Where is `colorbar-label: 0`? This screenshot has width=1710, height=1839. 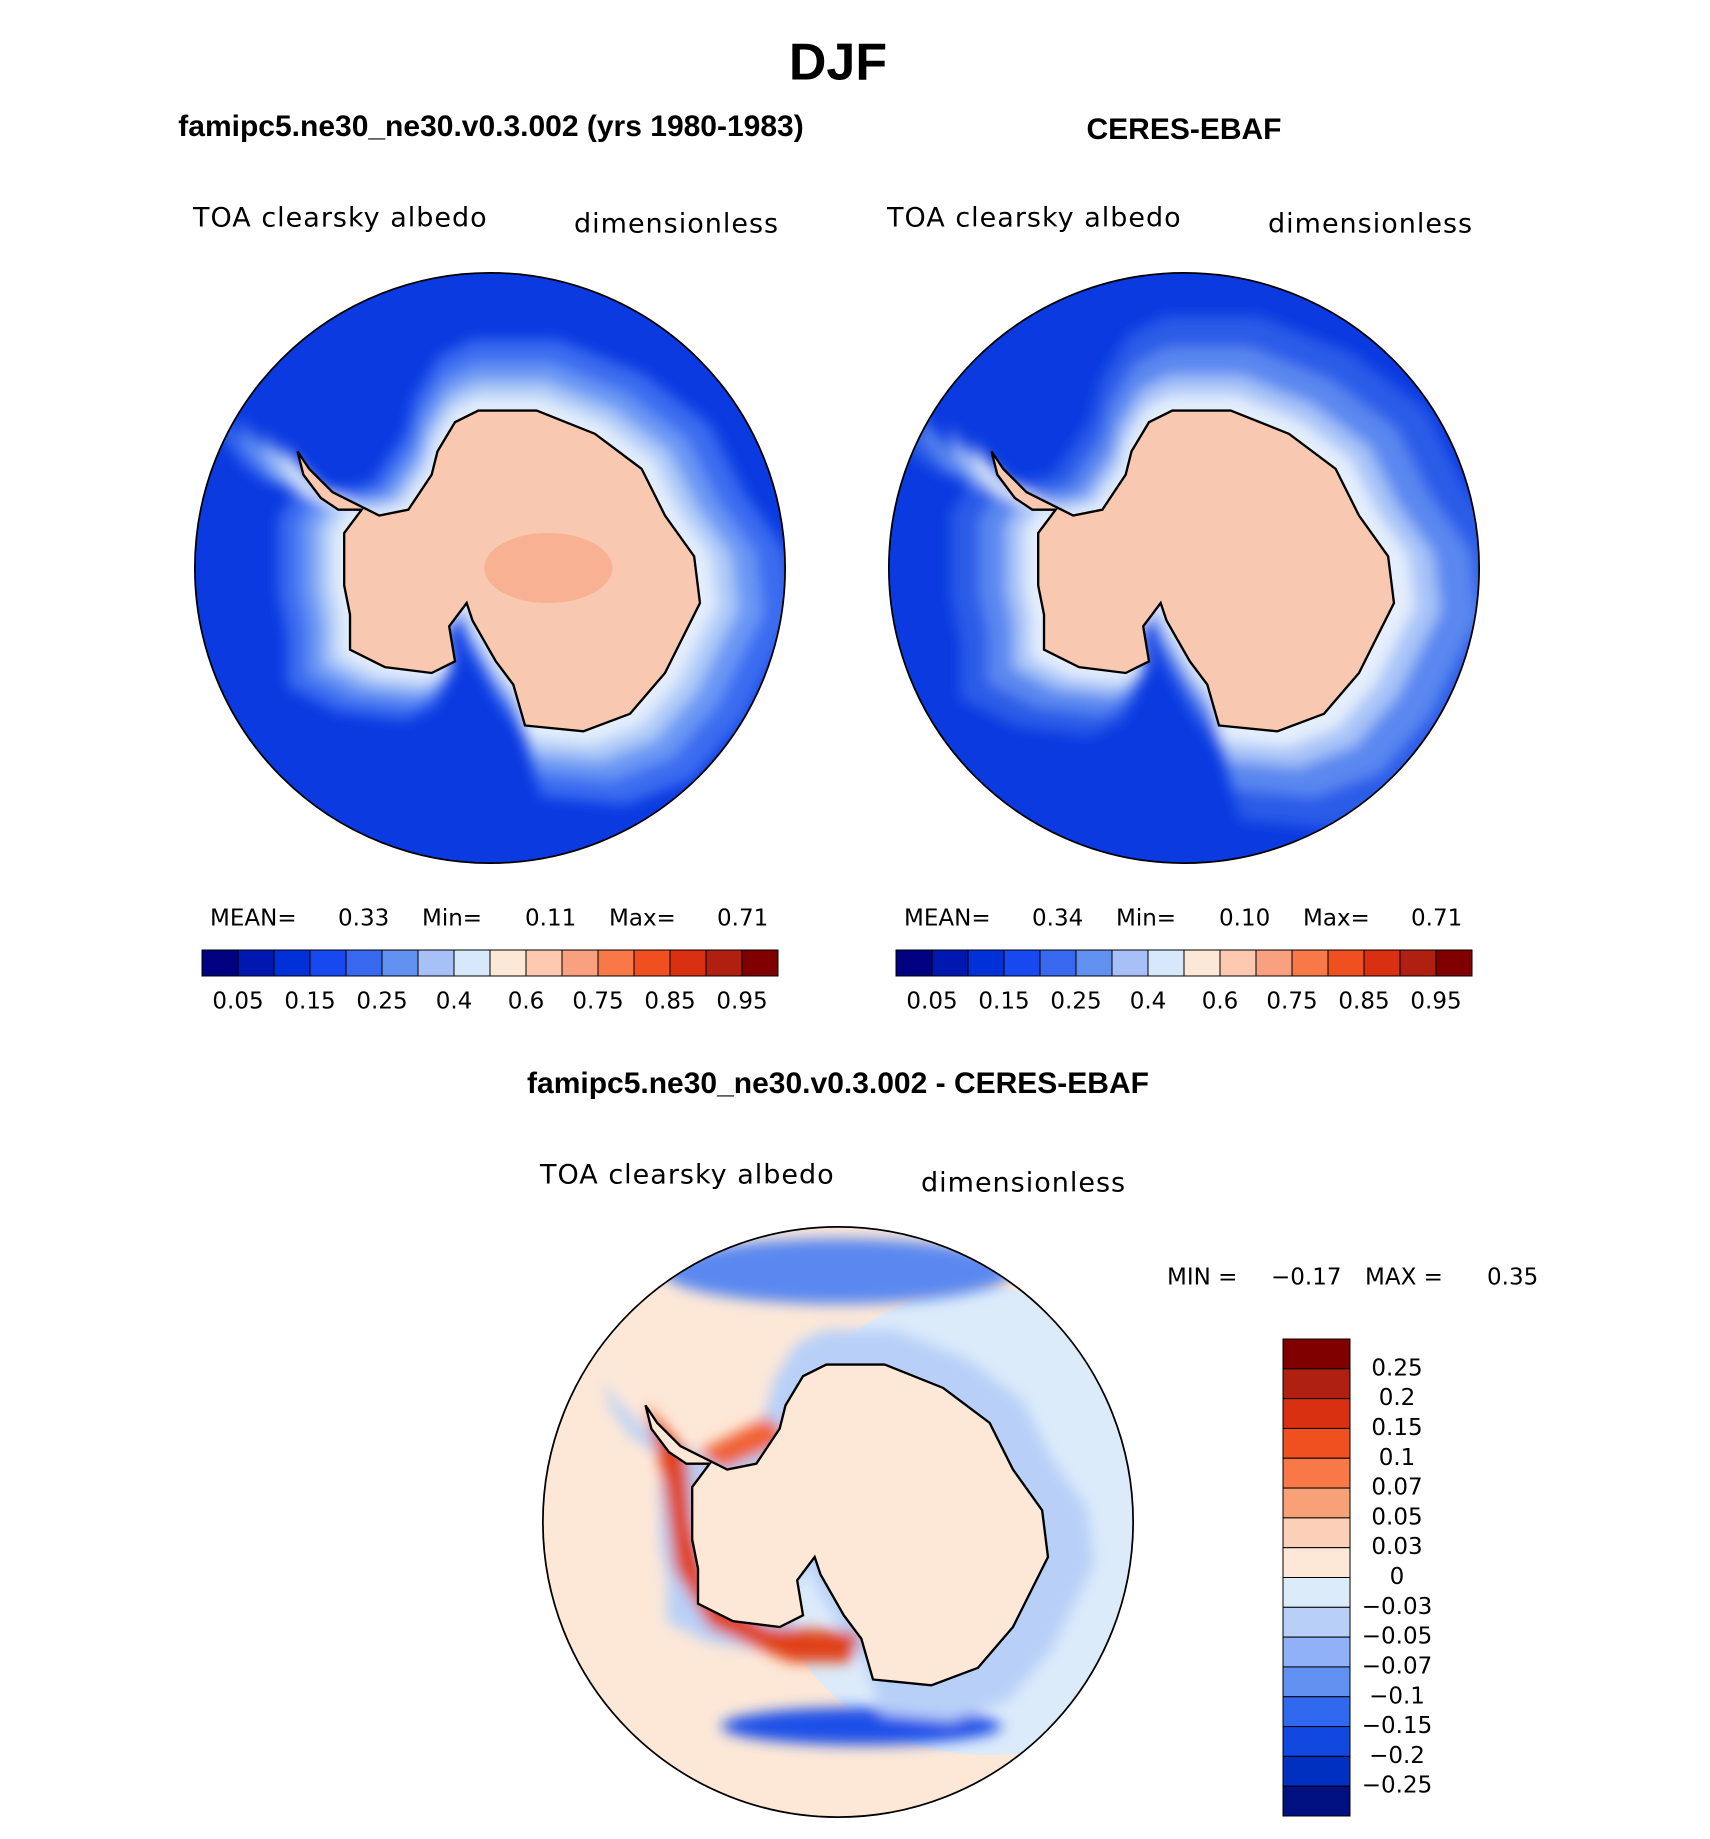 colorbar-label: 0 is located at coordinates (1397, 1577).